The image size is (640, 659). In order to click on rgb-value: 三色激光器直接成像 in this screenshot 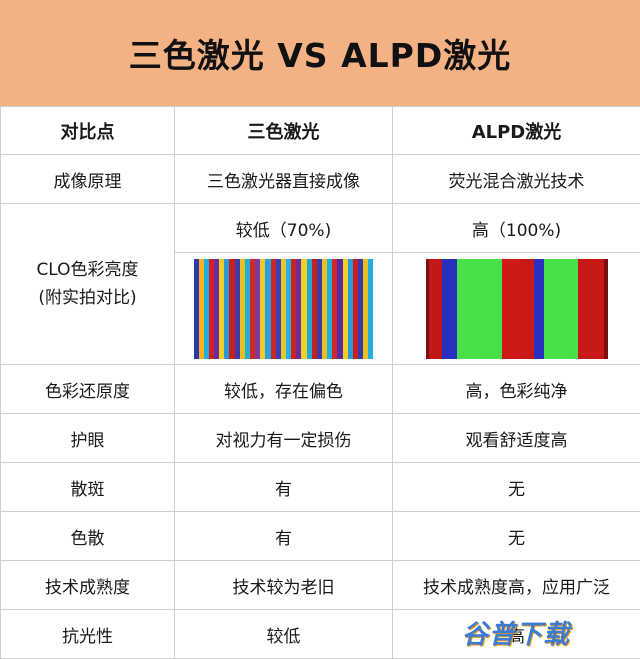, I will do `click(284, 179)`.